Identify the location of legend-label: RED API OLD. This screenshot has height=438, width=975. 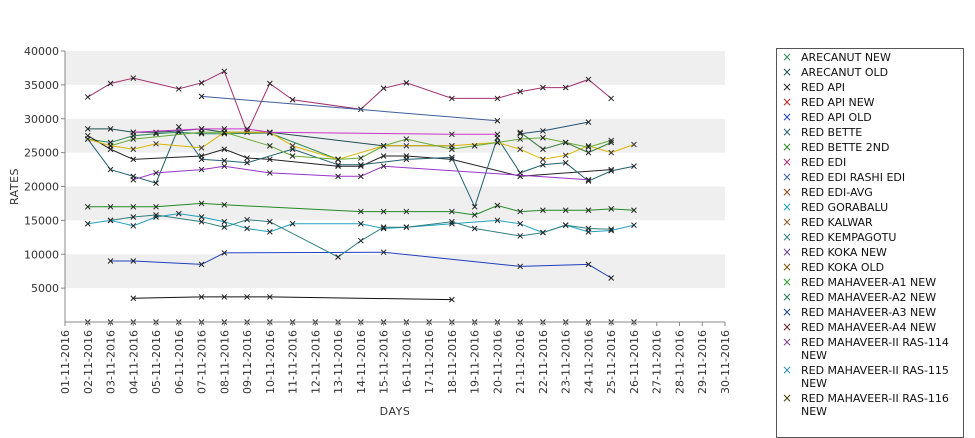
(836, 117).